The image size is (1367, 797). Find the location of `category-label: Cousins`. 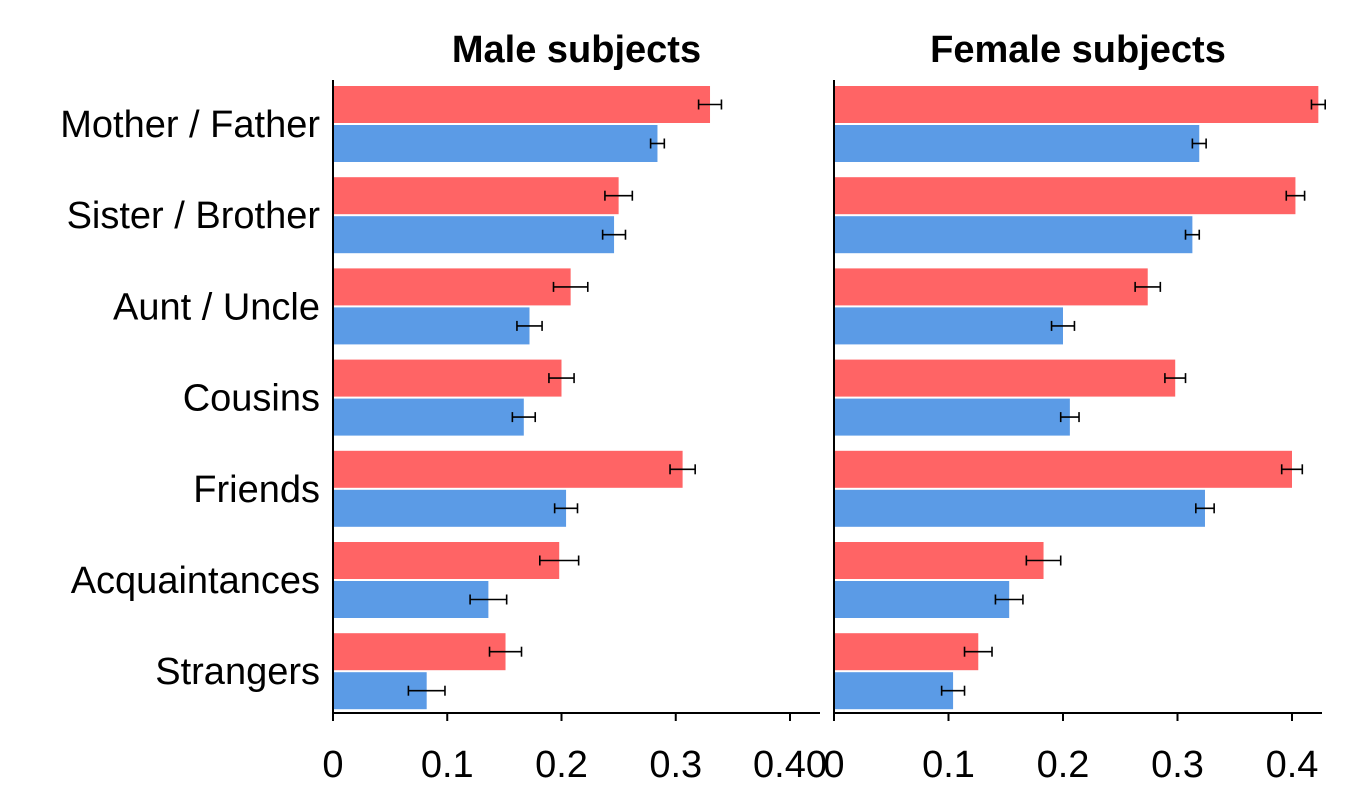

category-label: Cousins is located at coordinates (251, 399).